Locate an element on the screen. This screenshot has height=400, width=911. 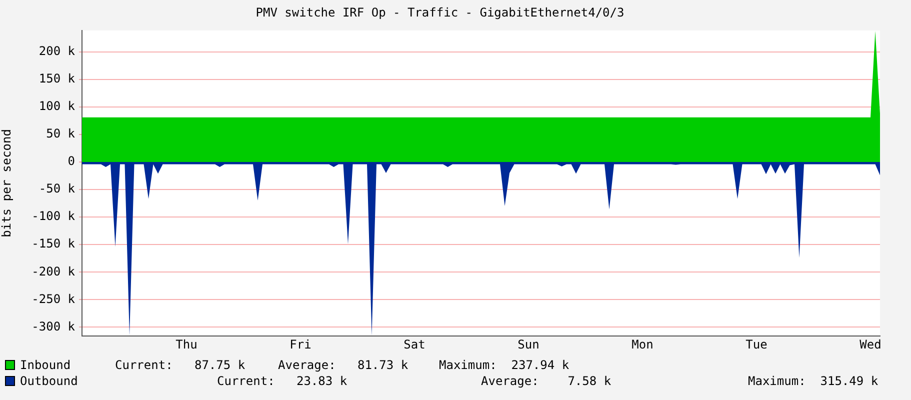
x-tick-label: Fri is located at coordinates (301, 344).